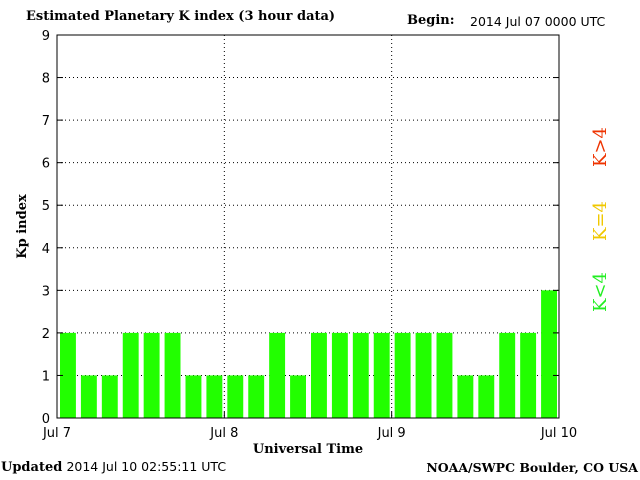 The width and height of the screenshot is (640, 480). Describe the element at coordinates (46, 164) in the screenshot. I see `y-tick-label: 6` at that location.